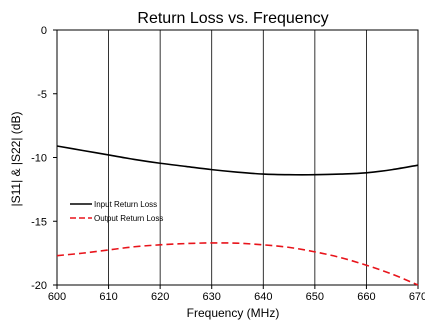 The image size is (425, 324). I want to click on x-axis-label: Frequency (MHz), so click(233, 313).